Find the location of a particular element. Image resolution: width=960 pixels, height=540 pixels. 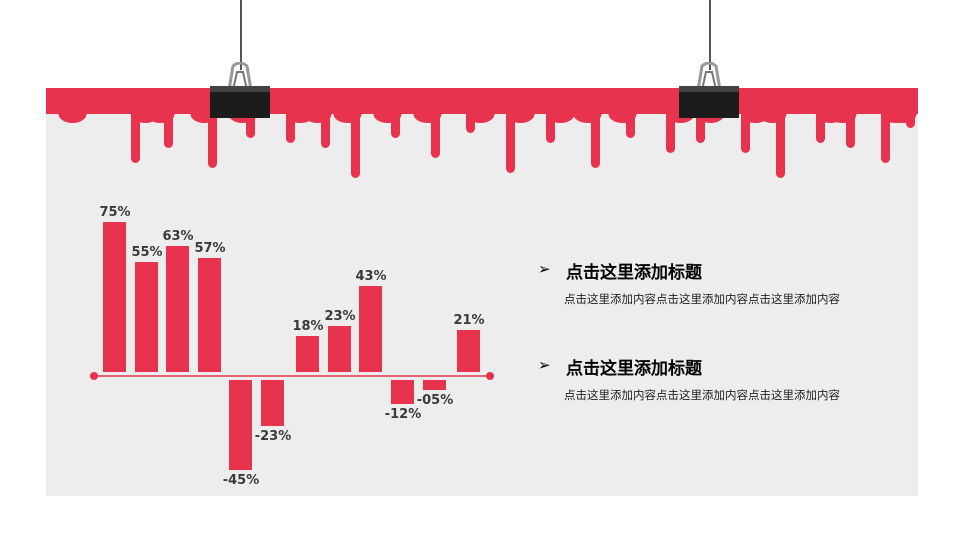

data-label: 21% is located at coordinates (468, 320).